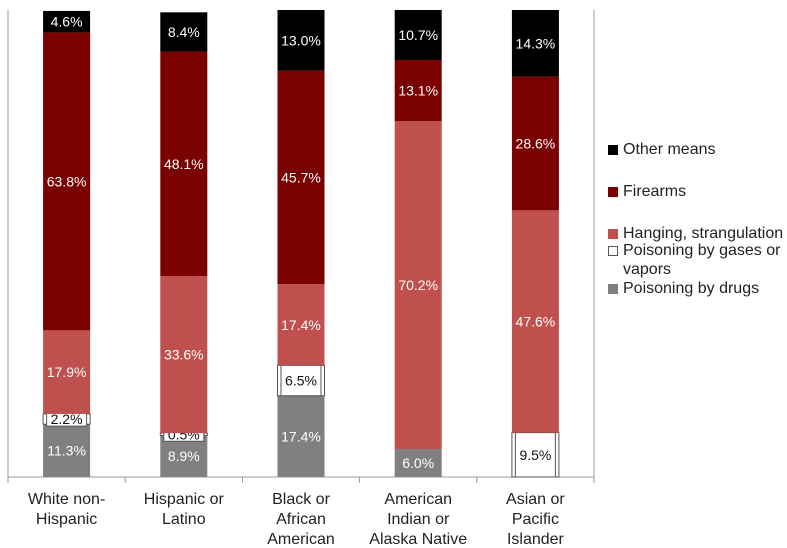 The height and width of the screenshot is (548, 787). I want to click on data-label: 10.7%, so click(418, 35).